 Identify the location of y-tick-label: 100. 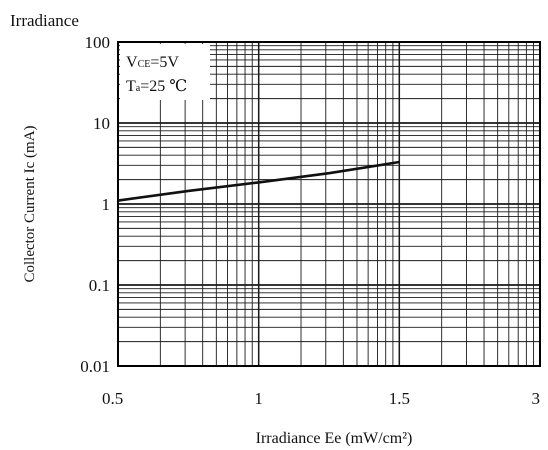
(98, 42).